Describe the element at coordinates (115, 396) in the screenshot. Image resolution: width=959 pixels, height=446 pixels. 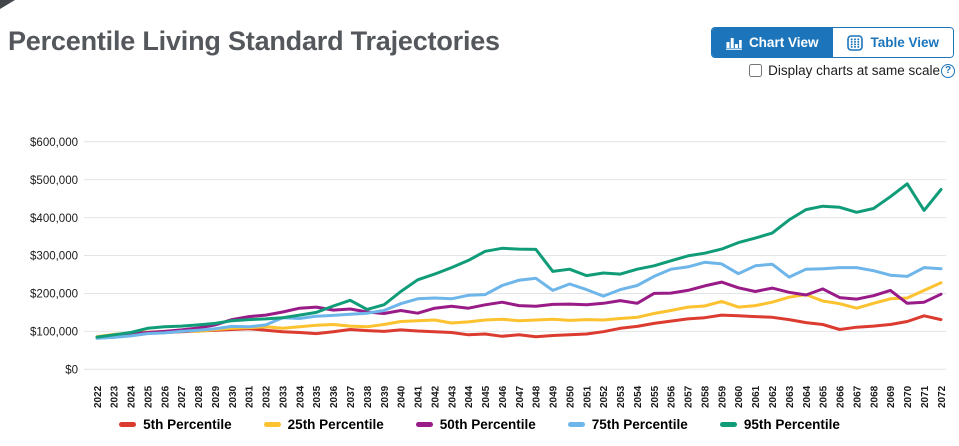
I see `svg-text: 2023` at that location.